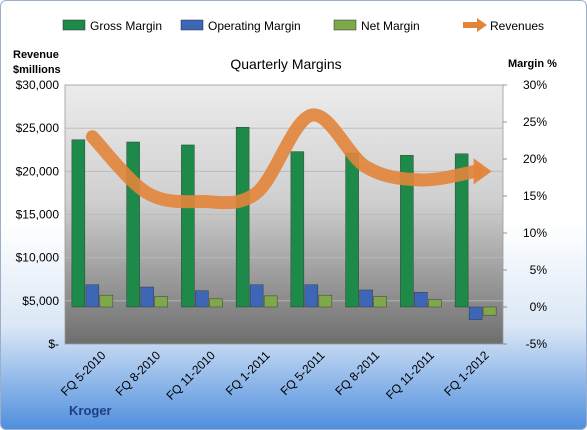 This screenshot has width=587, height=430. Describe the element at coordinates (525, 214) in the screenshot. I see `right-axis: 30% 25% 20% 15% 10% 5% 0% -5%` at that location.